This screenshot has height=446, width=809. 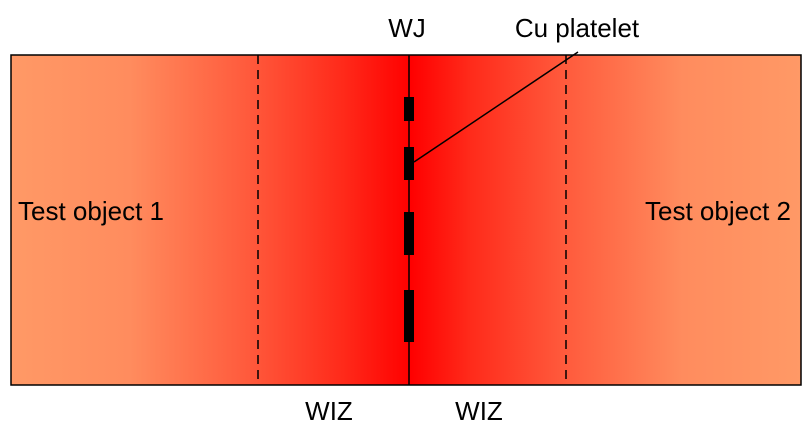 What do you see at coordinates (407, 28) in the screenshot?
I see `weld-joint-label: WJ` at bounding box center [407, 28].